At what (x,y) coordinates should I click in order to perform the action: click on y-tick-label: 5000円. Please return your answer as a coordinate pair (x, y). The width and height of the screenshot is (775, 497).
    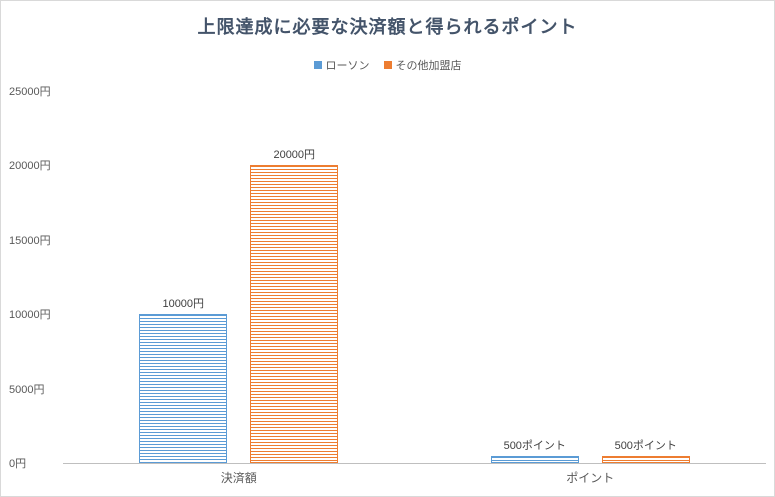
    Looking at the image, I should click on (27, 389).